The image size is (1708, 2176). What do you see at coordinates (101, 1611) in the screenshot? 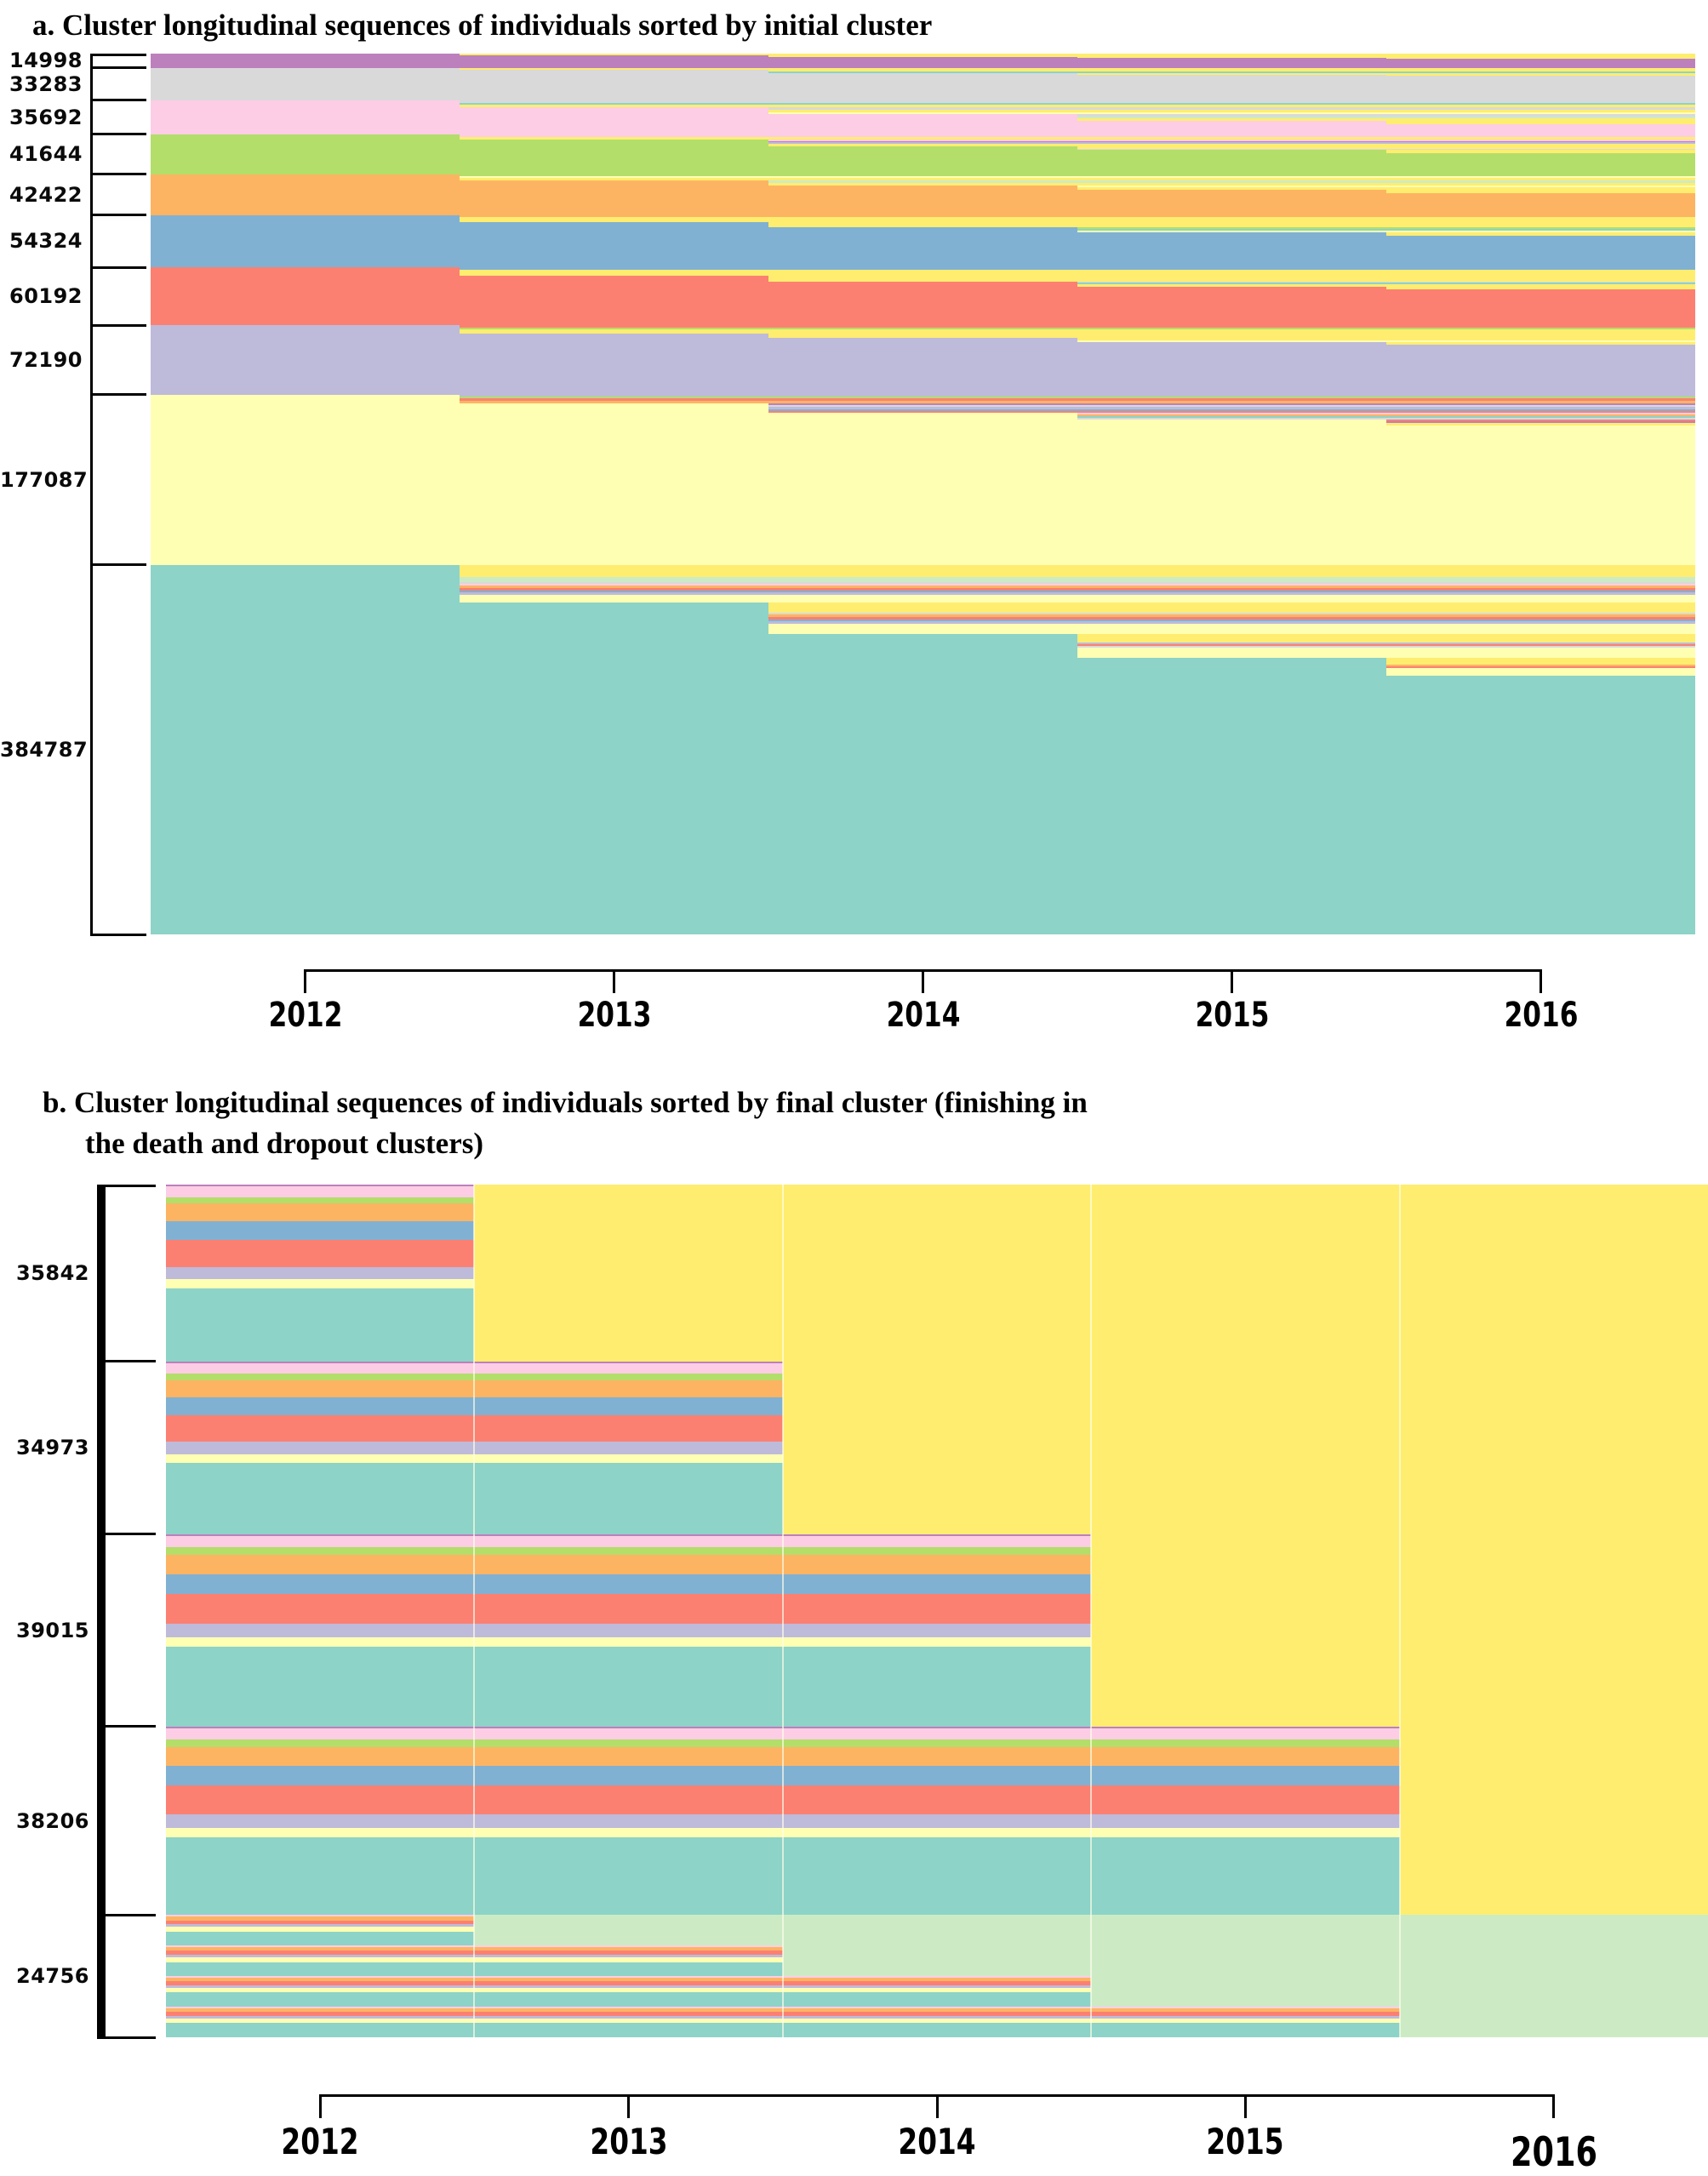
I see `bracket-line` at bounding box center [101, 1611].